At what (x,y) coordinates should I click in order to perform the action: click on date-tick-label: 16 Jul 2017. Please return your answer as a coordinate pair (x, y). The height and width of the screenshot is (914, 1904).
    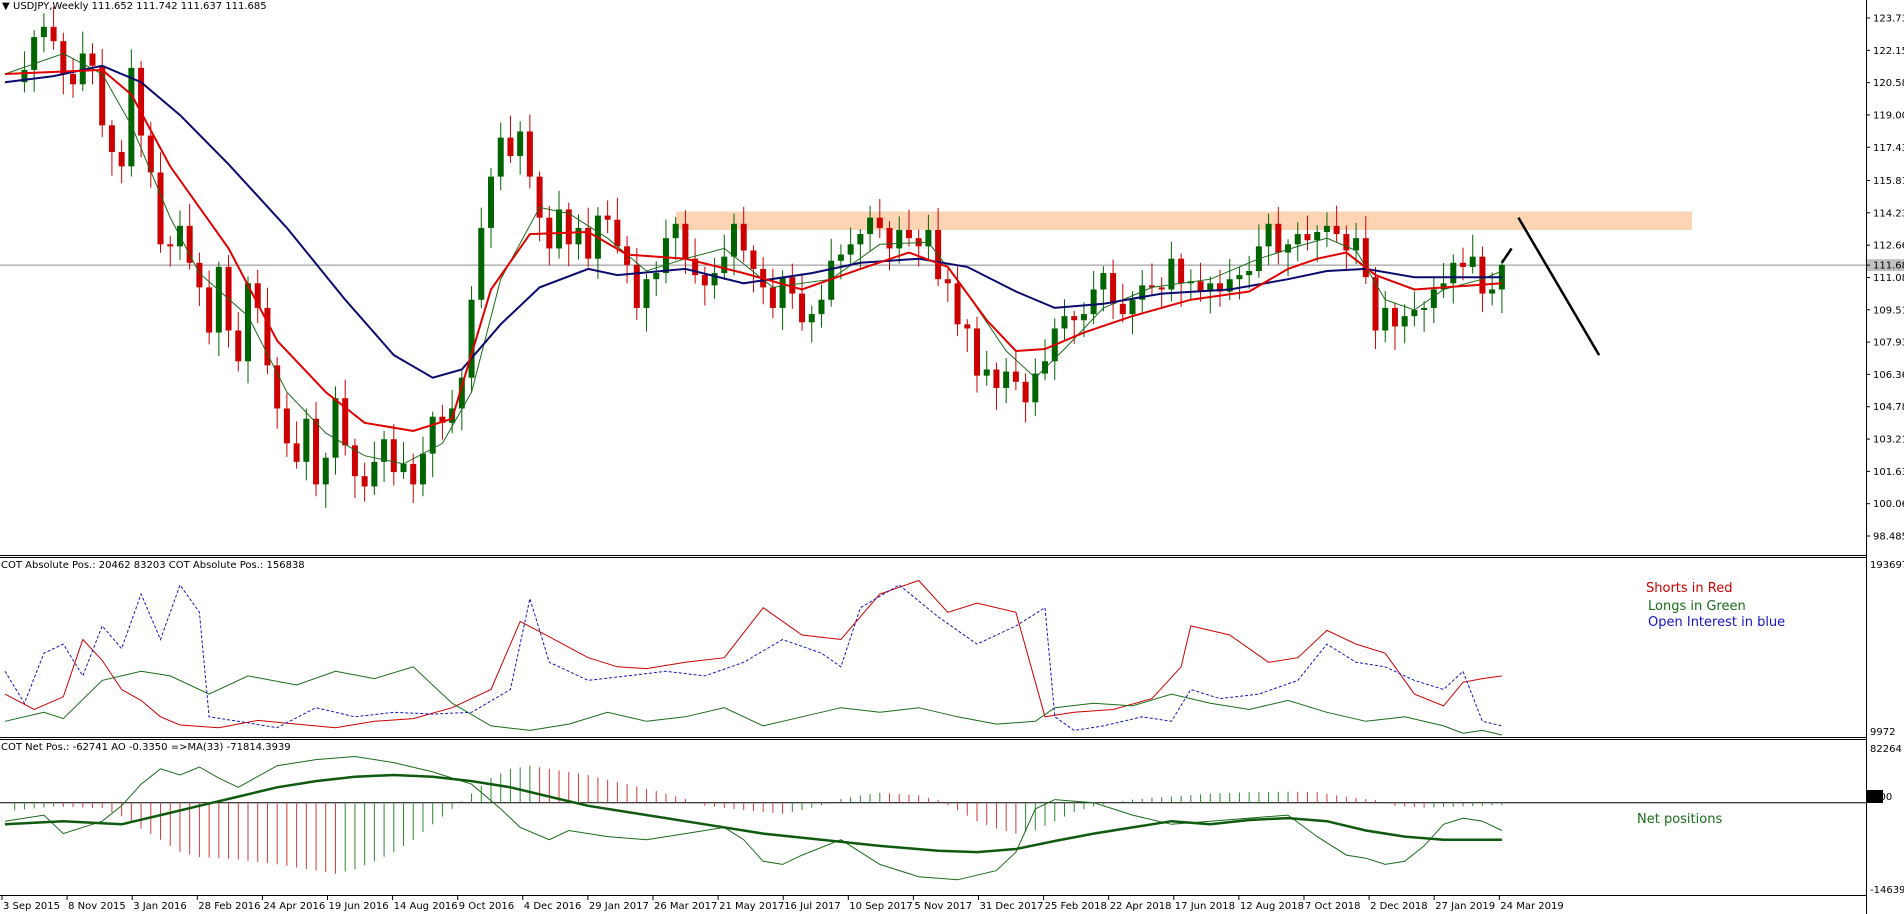
    Looking at the image, I should click on (812, 906).